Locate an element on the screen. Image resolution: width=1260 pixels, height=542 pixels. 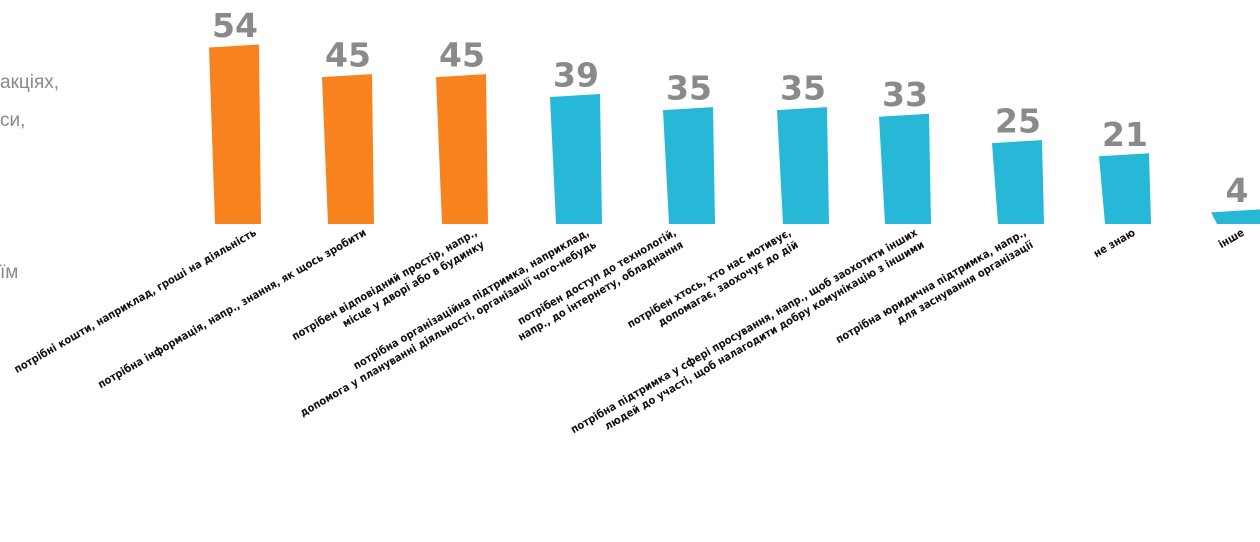
value-label-1: 54 is located at coordinates (235, 25).